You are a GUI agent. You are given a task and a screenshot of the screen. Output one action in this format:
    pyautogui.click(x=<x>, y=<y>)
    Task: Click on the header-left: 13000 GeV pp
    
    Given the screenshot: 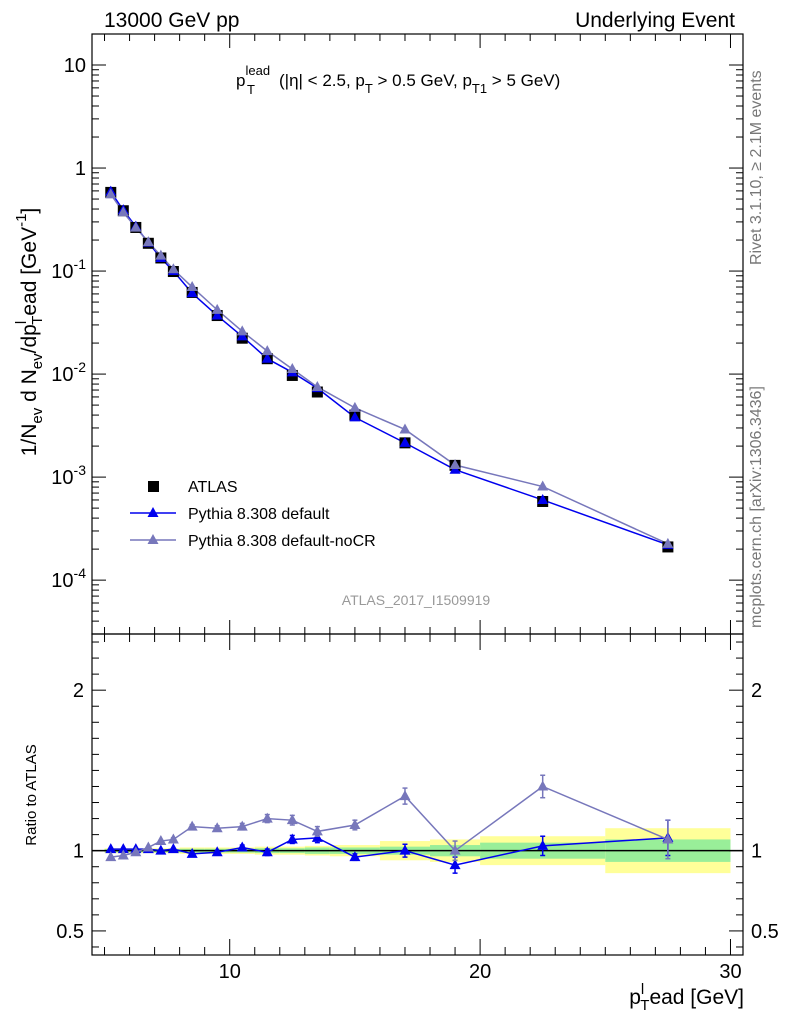 What is the action you would take?
    pyautogui.click(x=171, y=20)
    